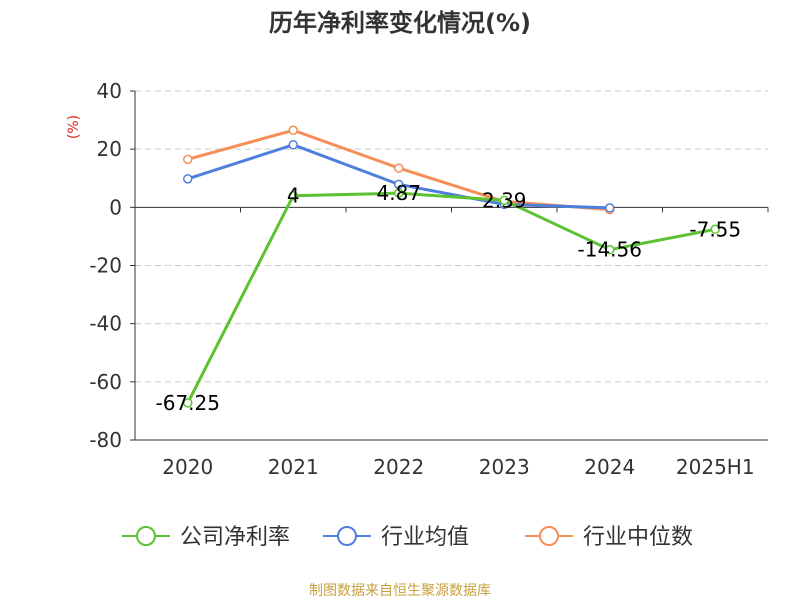 This screenshot has height=600, width=800. I want to click on data-label: -14.56, so click(610, 250).